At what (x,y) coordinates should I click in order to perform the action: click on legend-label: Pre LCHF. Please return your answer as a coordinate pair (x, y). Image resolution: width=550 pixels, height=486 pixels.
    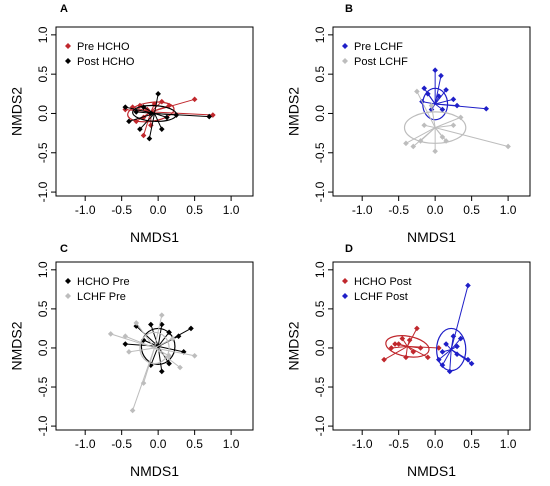
    Looking at the image, I should click on (378, 47).